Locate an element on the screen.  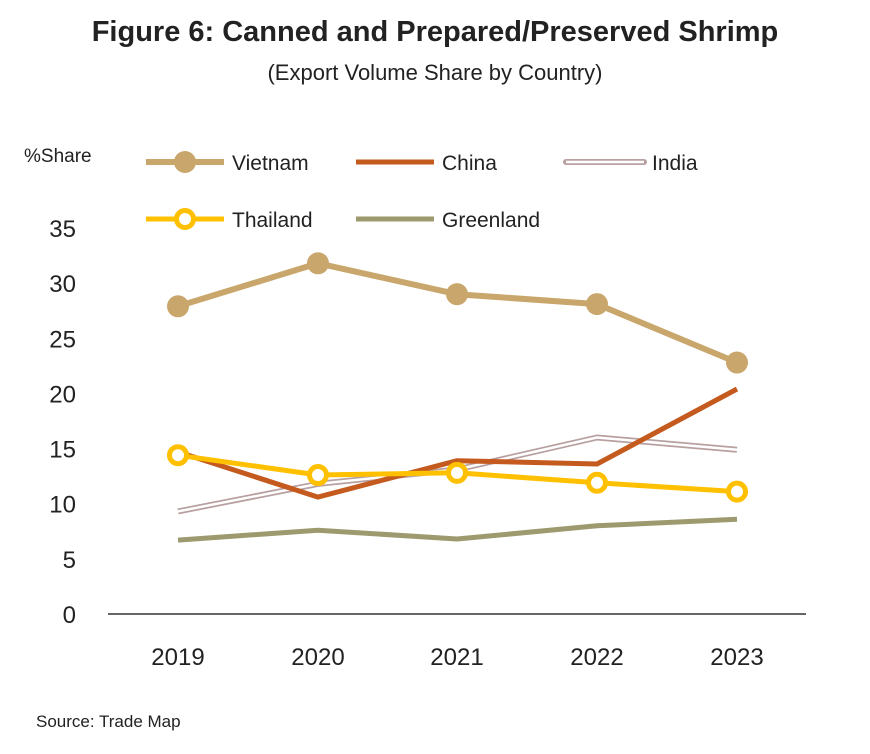
legend-item-china: China is located at coordinates (426, 163).